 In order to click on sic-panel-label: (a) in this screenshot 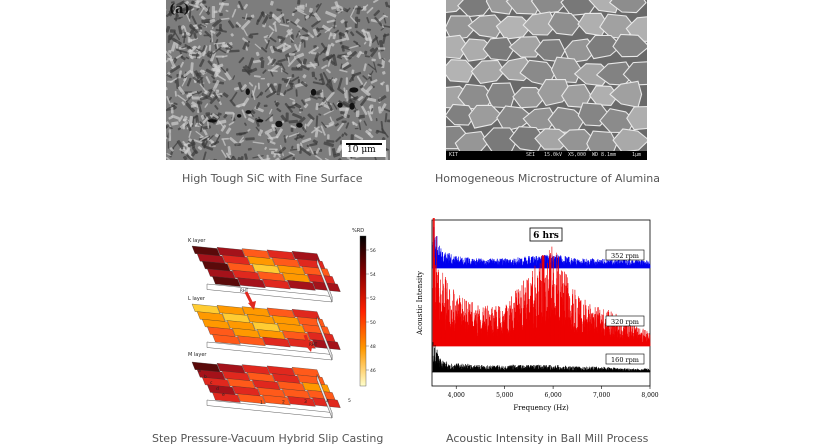, I will do `click(179, 9)`.